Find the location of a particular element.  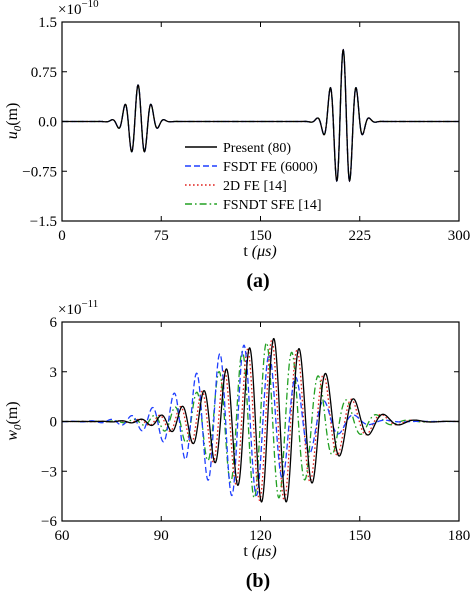

legend-label-fsndt: FSNDT SFE [14] is located at coordinates (272, 205).